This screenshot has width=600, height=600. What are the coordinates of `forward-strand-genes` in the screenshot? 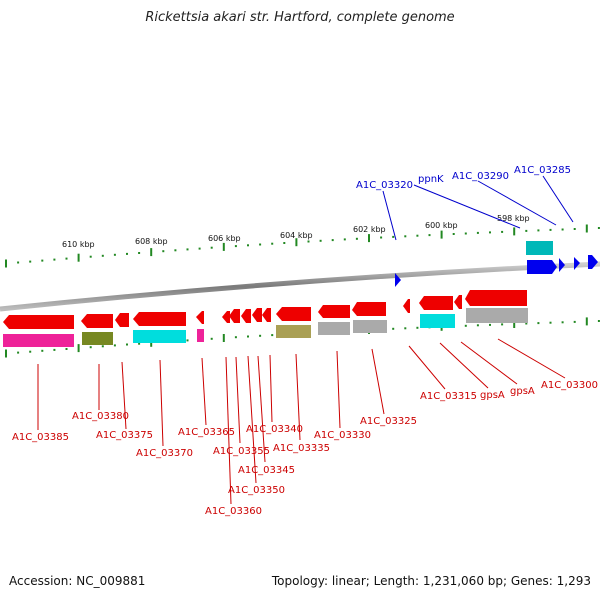 It's located at (496, 264).